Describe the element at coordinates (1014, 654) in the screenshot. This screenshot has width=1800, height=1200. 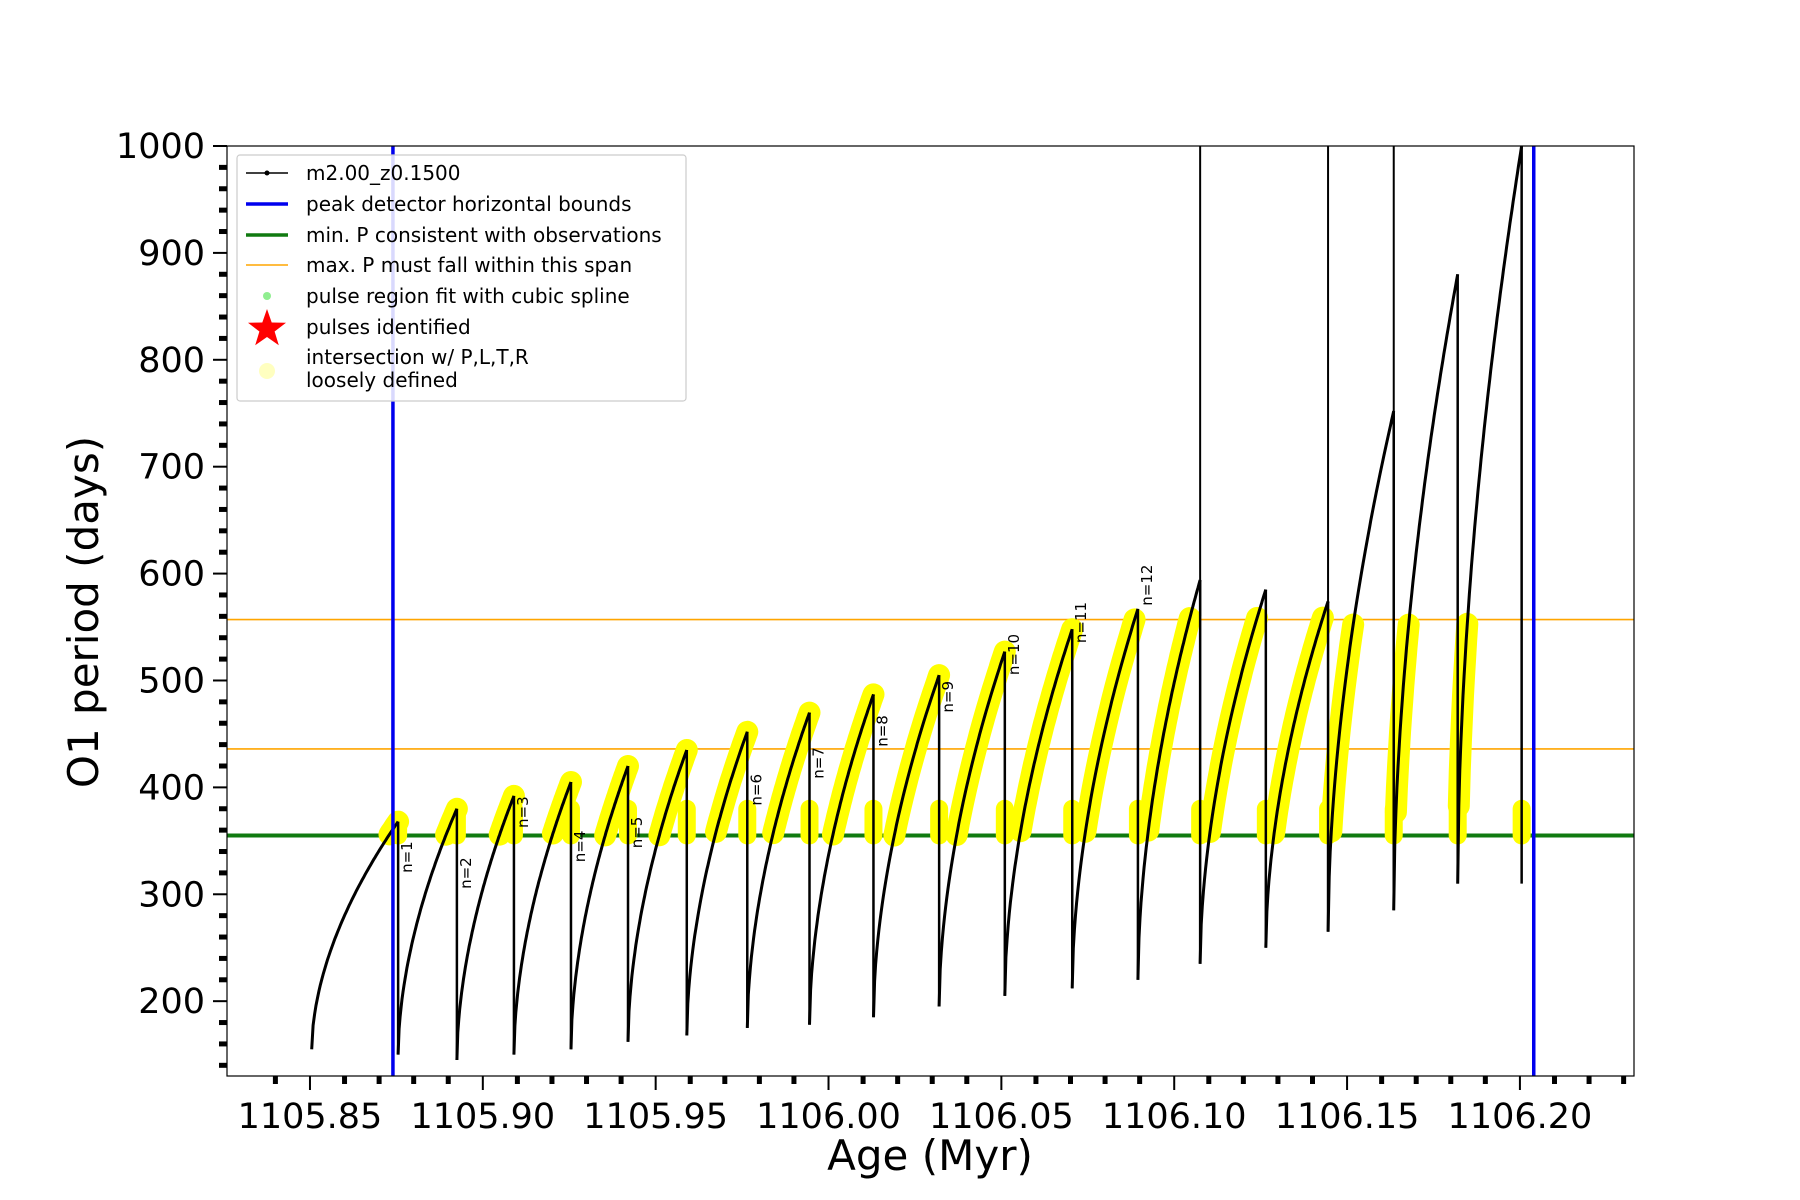
I see `pulse-label: n=10` at that location.